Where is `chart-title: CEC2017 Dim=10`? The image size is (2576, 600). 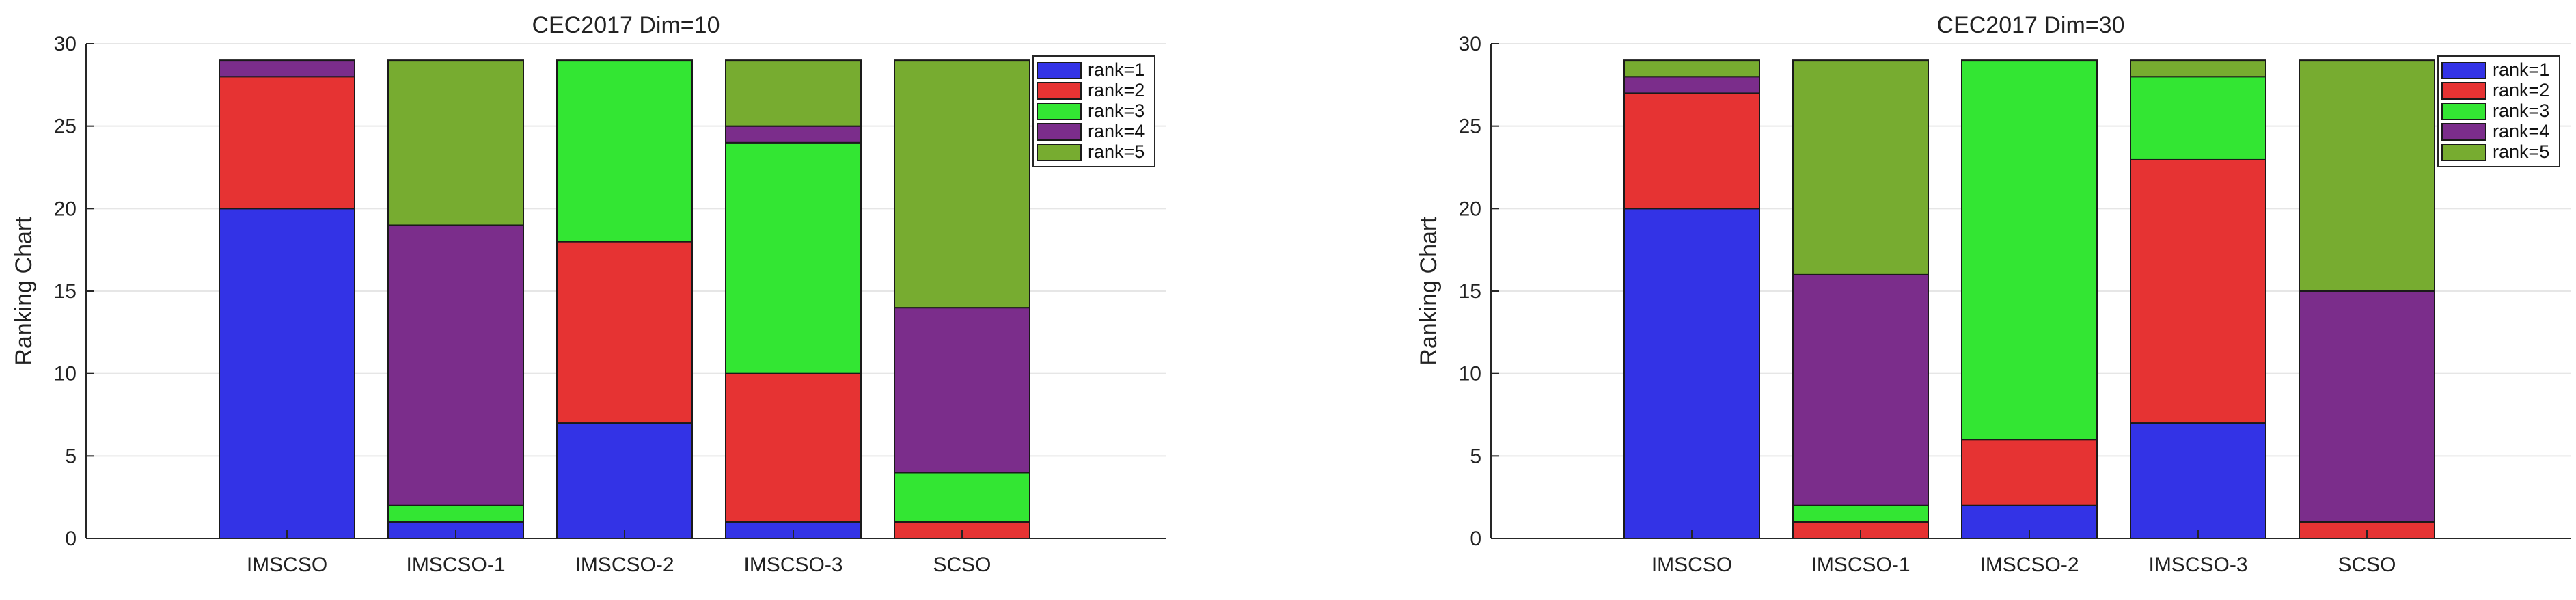 chart-title: CEC2017 Dim=10 is located at coordinates (626, 25).